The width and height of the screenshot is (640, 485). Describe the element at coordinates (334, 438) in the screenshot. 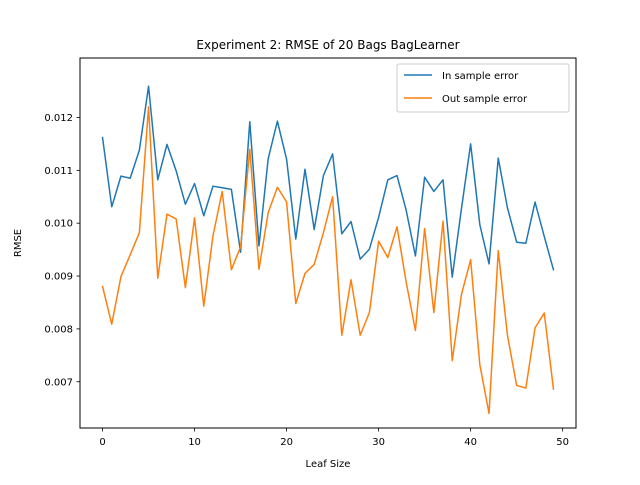

I see `x-axis: 0 10 20 30 40 50` at that location.